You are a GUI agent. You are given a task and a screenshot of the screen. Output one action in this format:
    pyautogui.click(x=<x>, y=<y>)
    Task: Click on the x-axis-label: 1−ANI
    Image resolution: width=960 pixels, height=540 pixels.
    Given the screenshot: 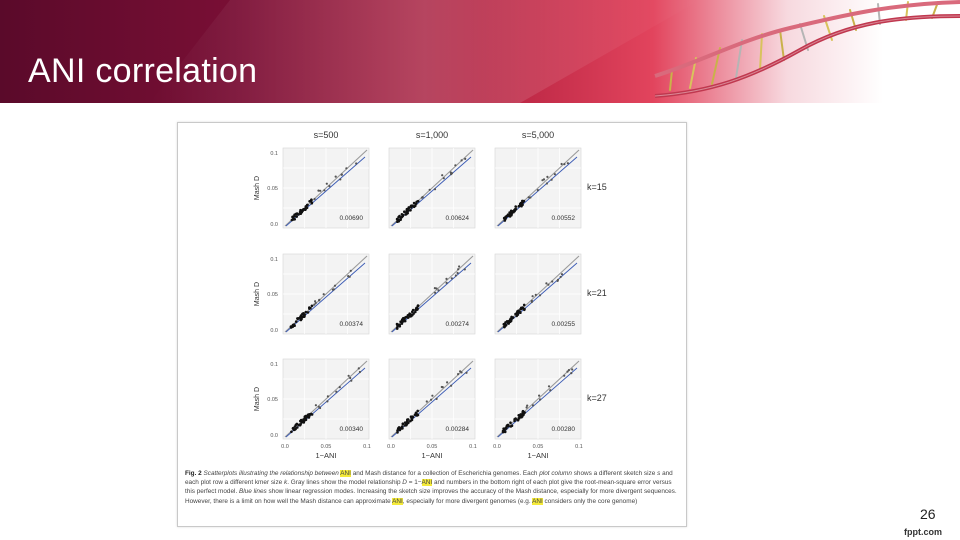 What is the action you would take?
    pyautogui.click(x=325, y=455)
    